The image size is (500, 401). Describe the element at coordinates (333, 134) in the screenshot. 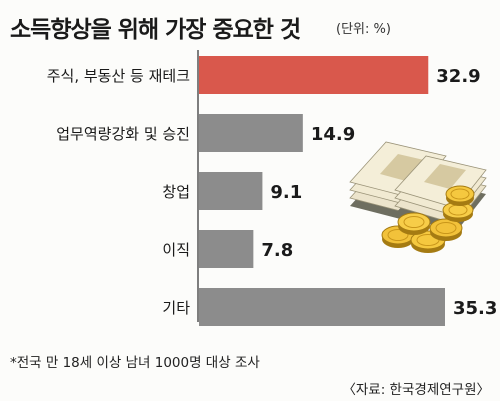

I see `value-label: 14.9` at that location.